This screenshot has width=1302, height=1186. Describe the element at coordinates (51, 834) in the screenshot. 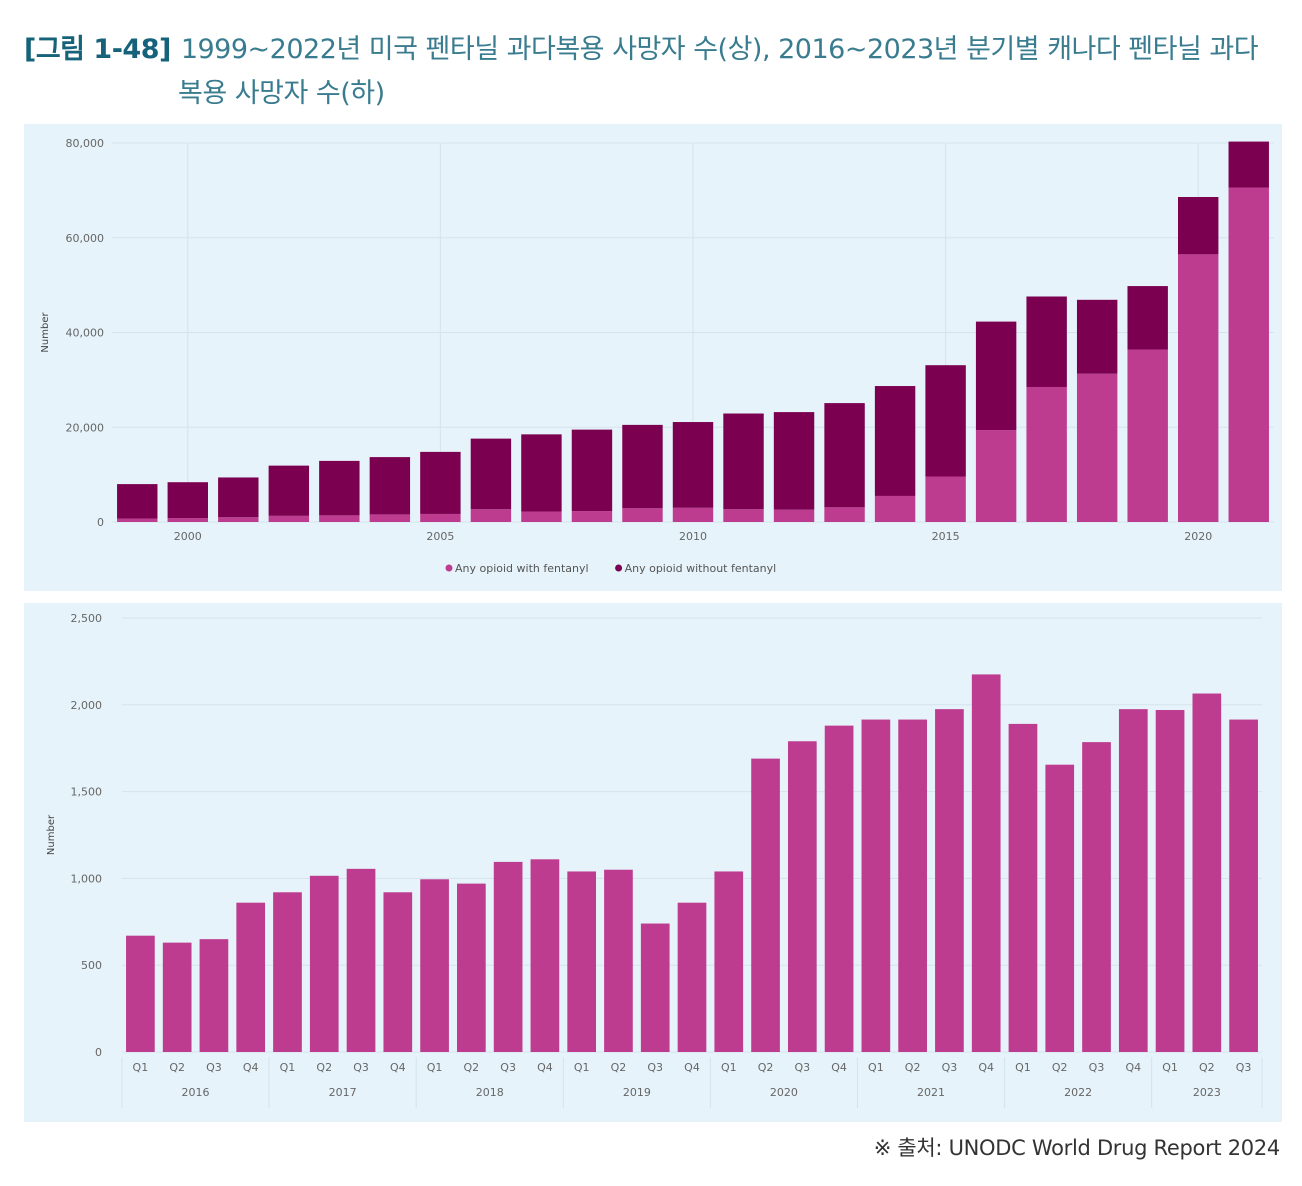

I see `y-axis-label: Number` at that location.